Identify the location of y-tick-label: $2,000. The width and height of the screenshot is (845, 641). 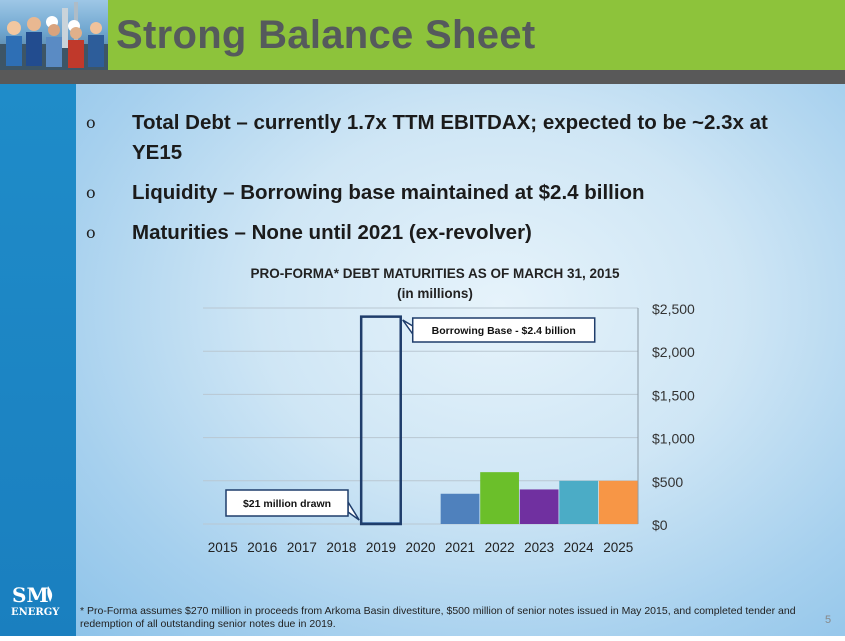
(673, 352).